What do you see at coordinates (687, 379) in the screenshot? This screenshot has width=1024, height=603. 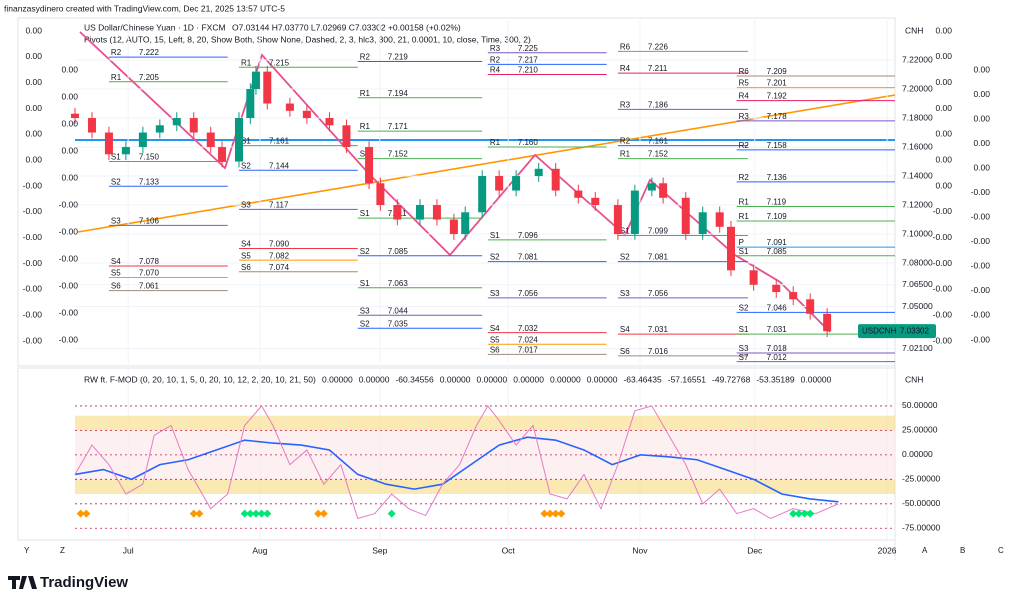 I see `osc-readout: -57.16551` at bounding box center [687, 379].